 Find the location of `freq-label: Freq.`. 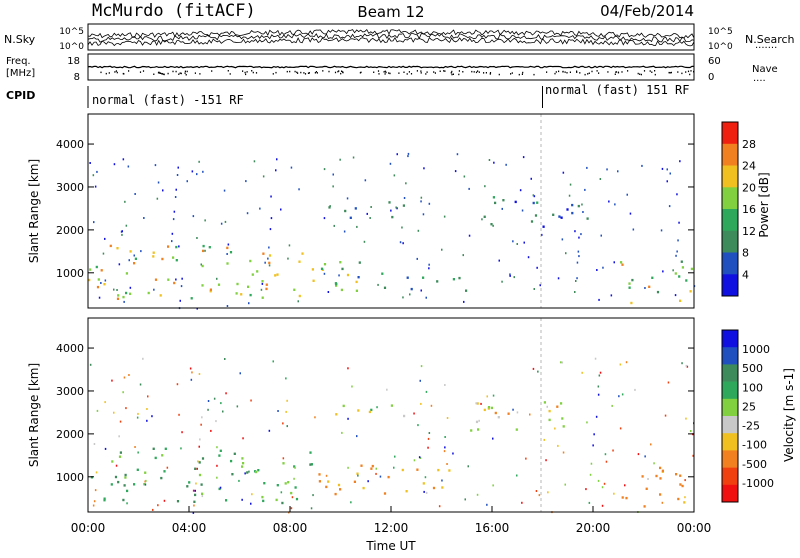

freq-label: Freq. is located at coordinates (18, 61).